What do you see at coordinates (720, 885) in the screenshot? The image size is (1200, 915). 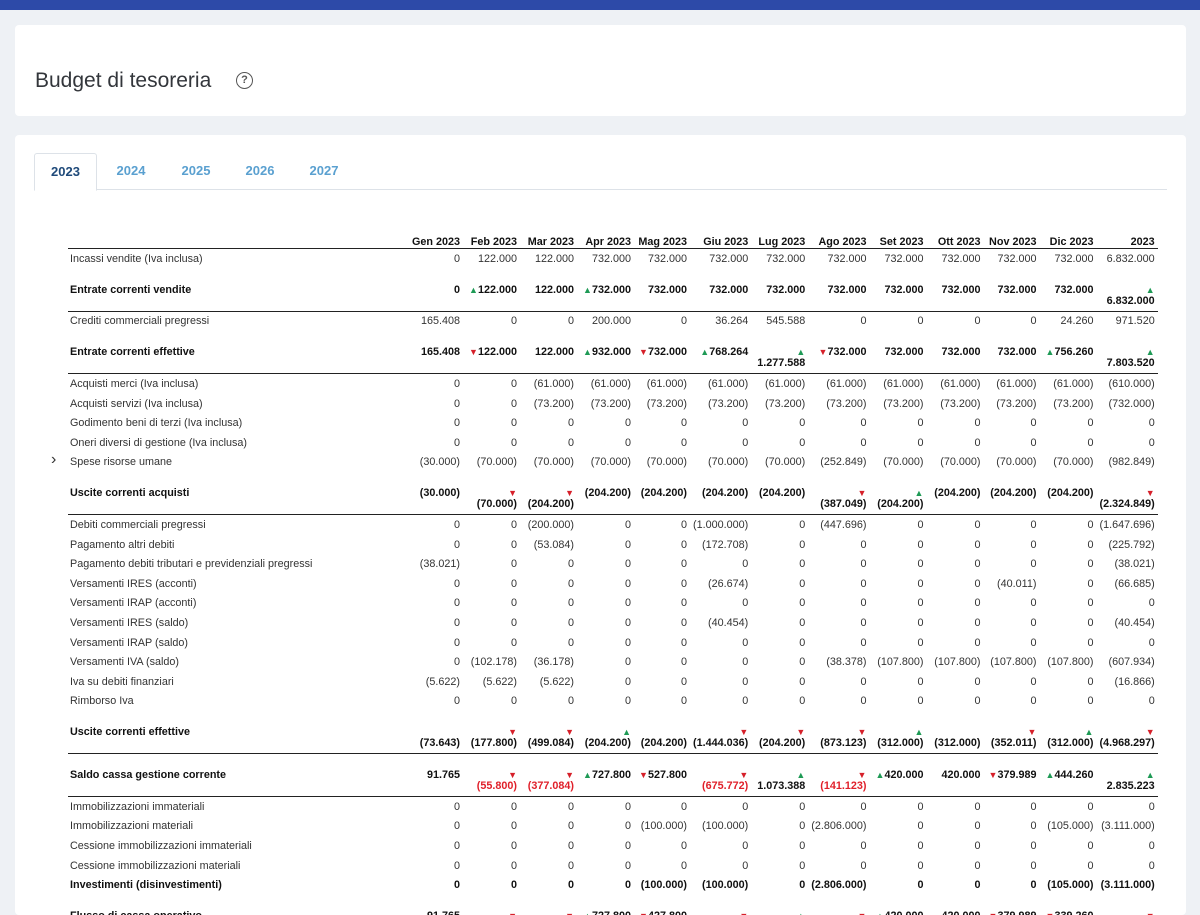 I see `cell-value: (100.000)` at bounding box center [720, 885].